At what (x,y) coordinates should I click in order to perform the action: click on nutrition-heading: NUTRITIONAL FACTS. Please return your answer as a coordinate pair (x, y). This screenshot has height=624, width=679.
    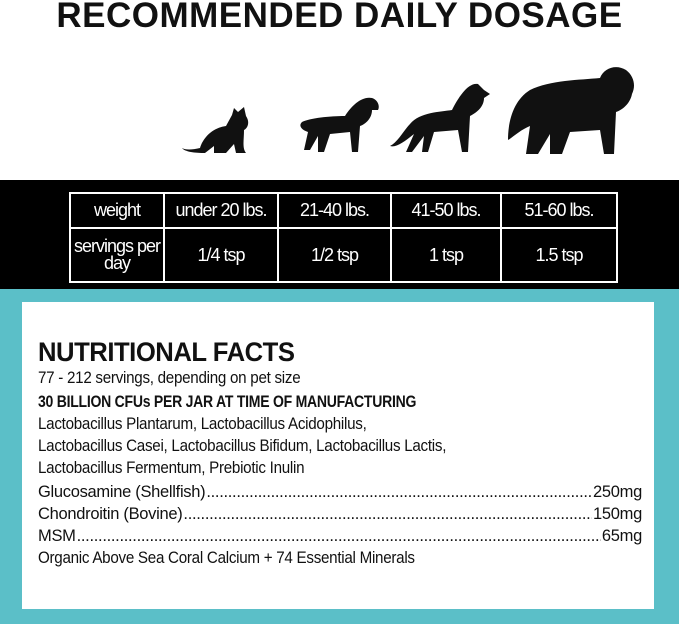
    Looking at the image, I should click on (166, 352).